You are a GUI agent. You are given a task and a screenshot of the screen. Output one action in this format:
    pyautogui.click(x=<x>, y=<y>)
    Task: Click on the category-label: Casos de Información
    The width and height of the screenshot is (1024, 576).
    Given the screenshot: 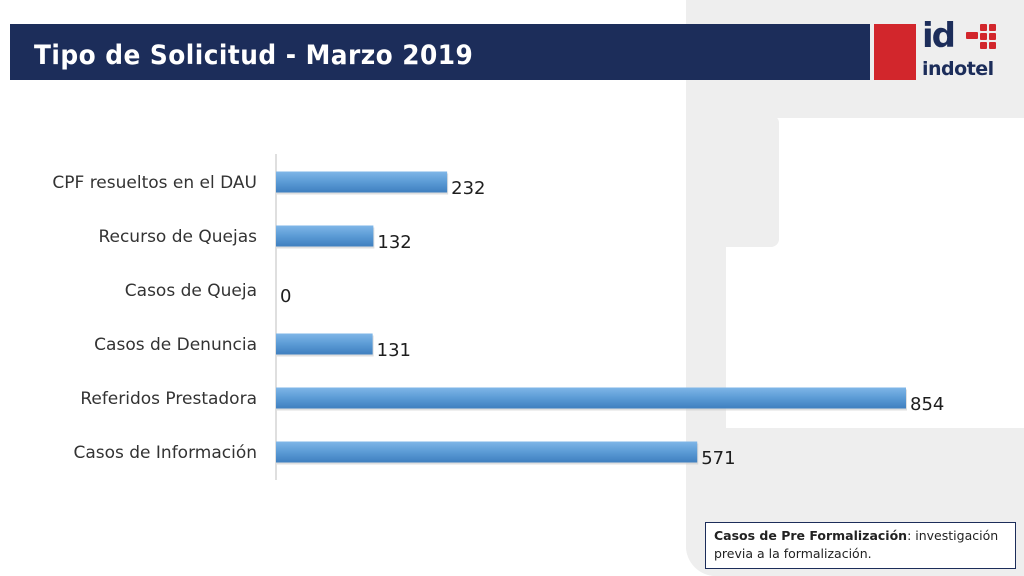 What is the action you would take?
    pyautogui.click(x=165, y=453)
    